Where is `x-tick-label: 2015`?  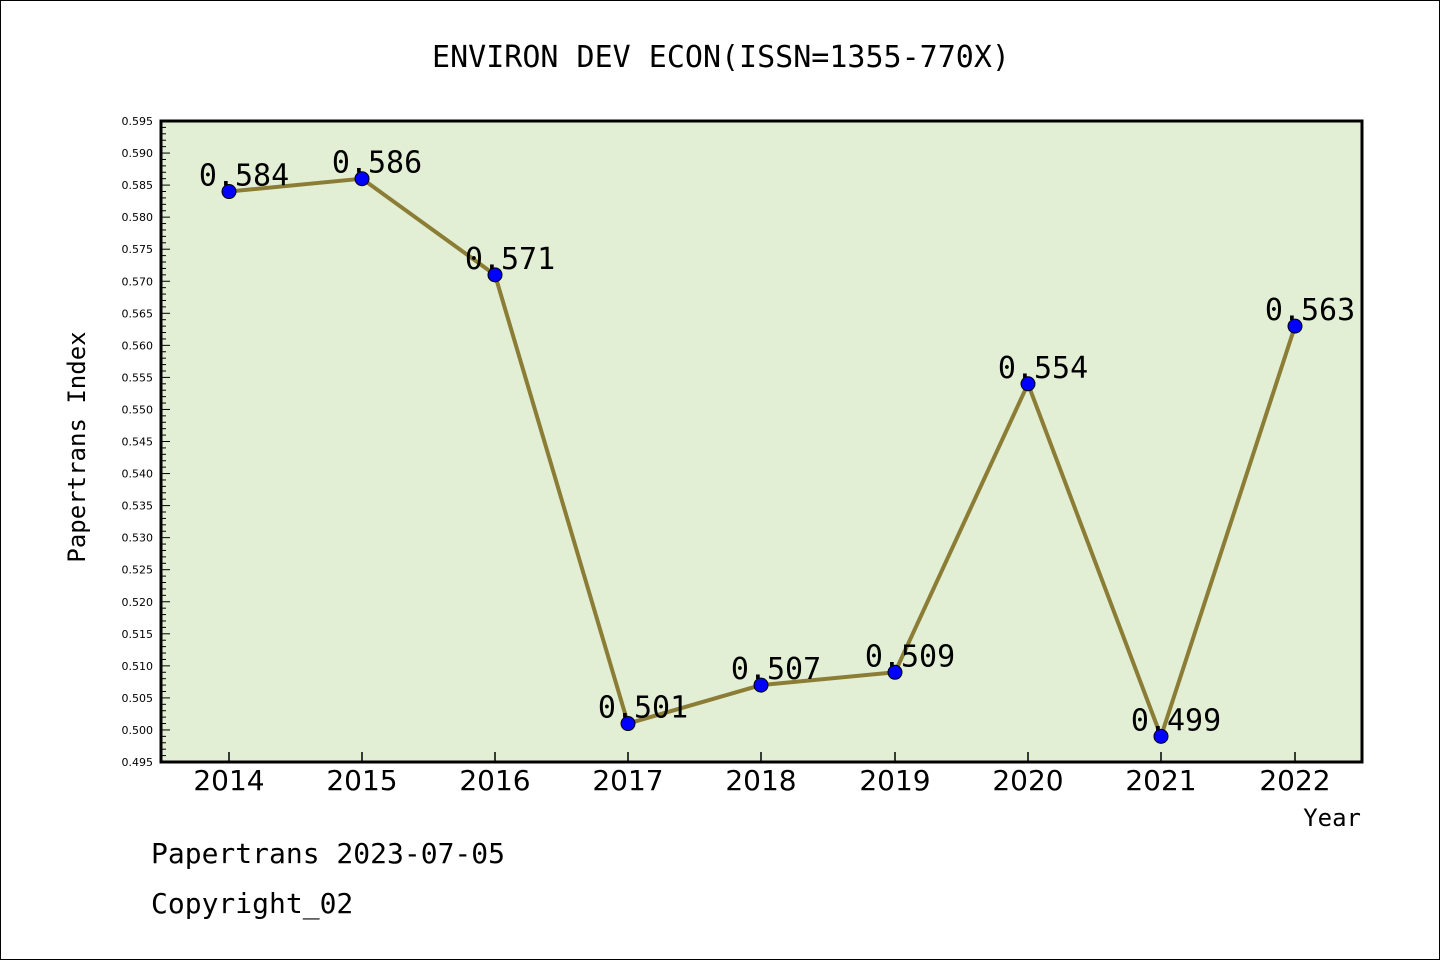 x-tick-label: 2015 is located at coordinates (361, 780).